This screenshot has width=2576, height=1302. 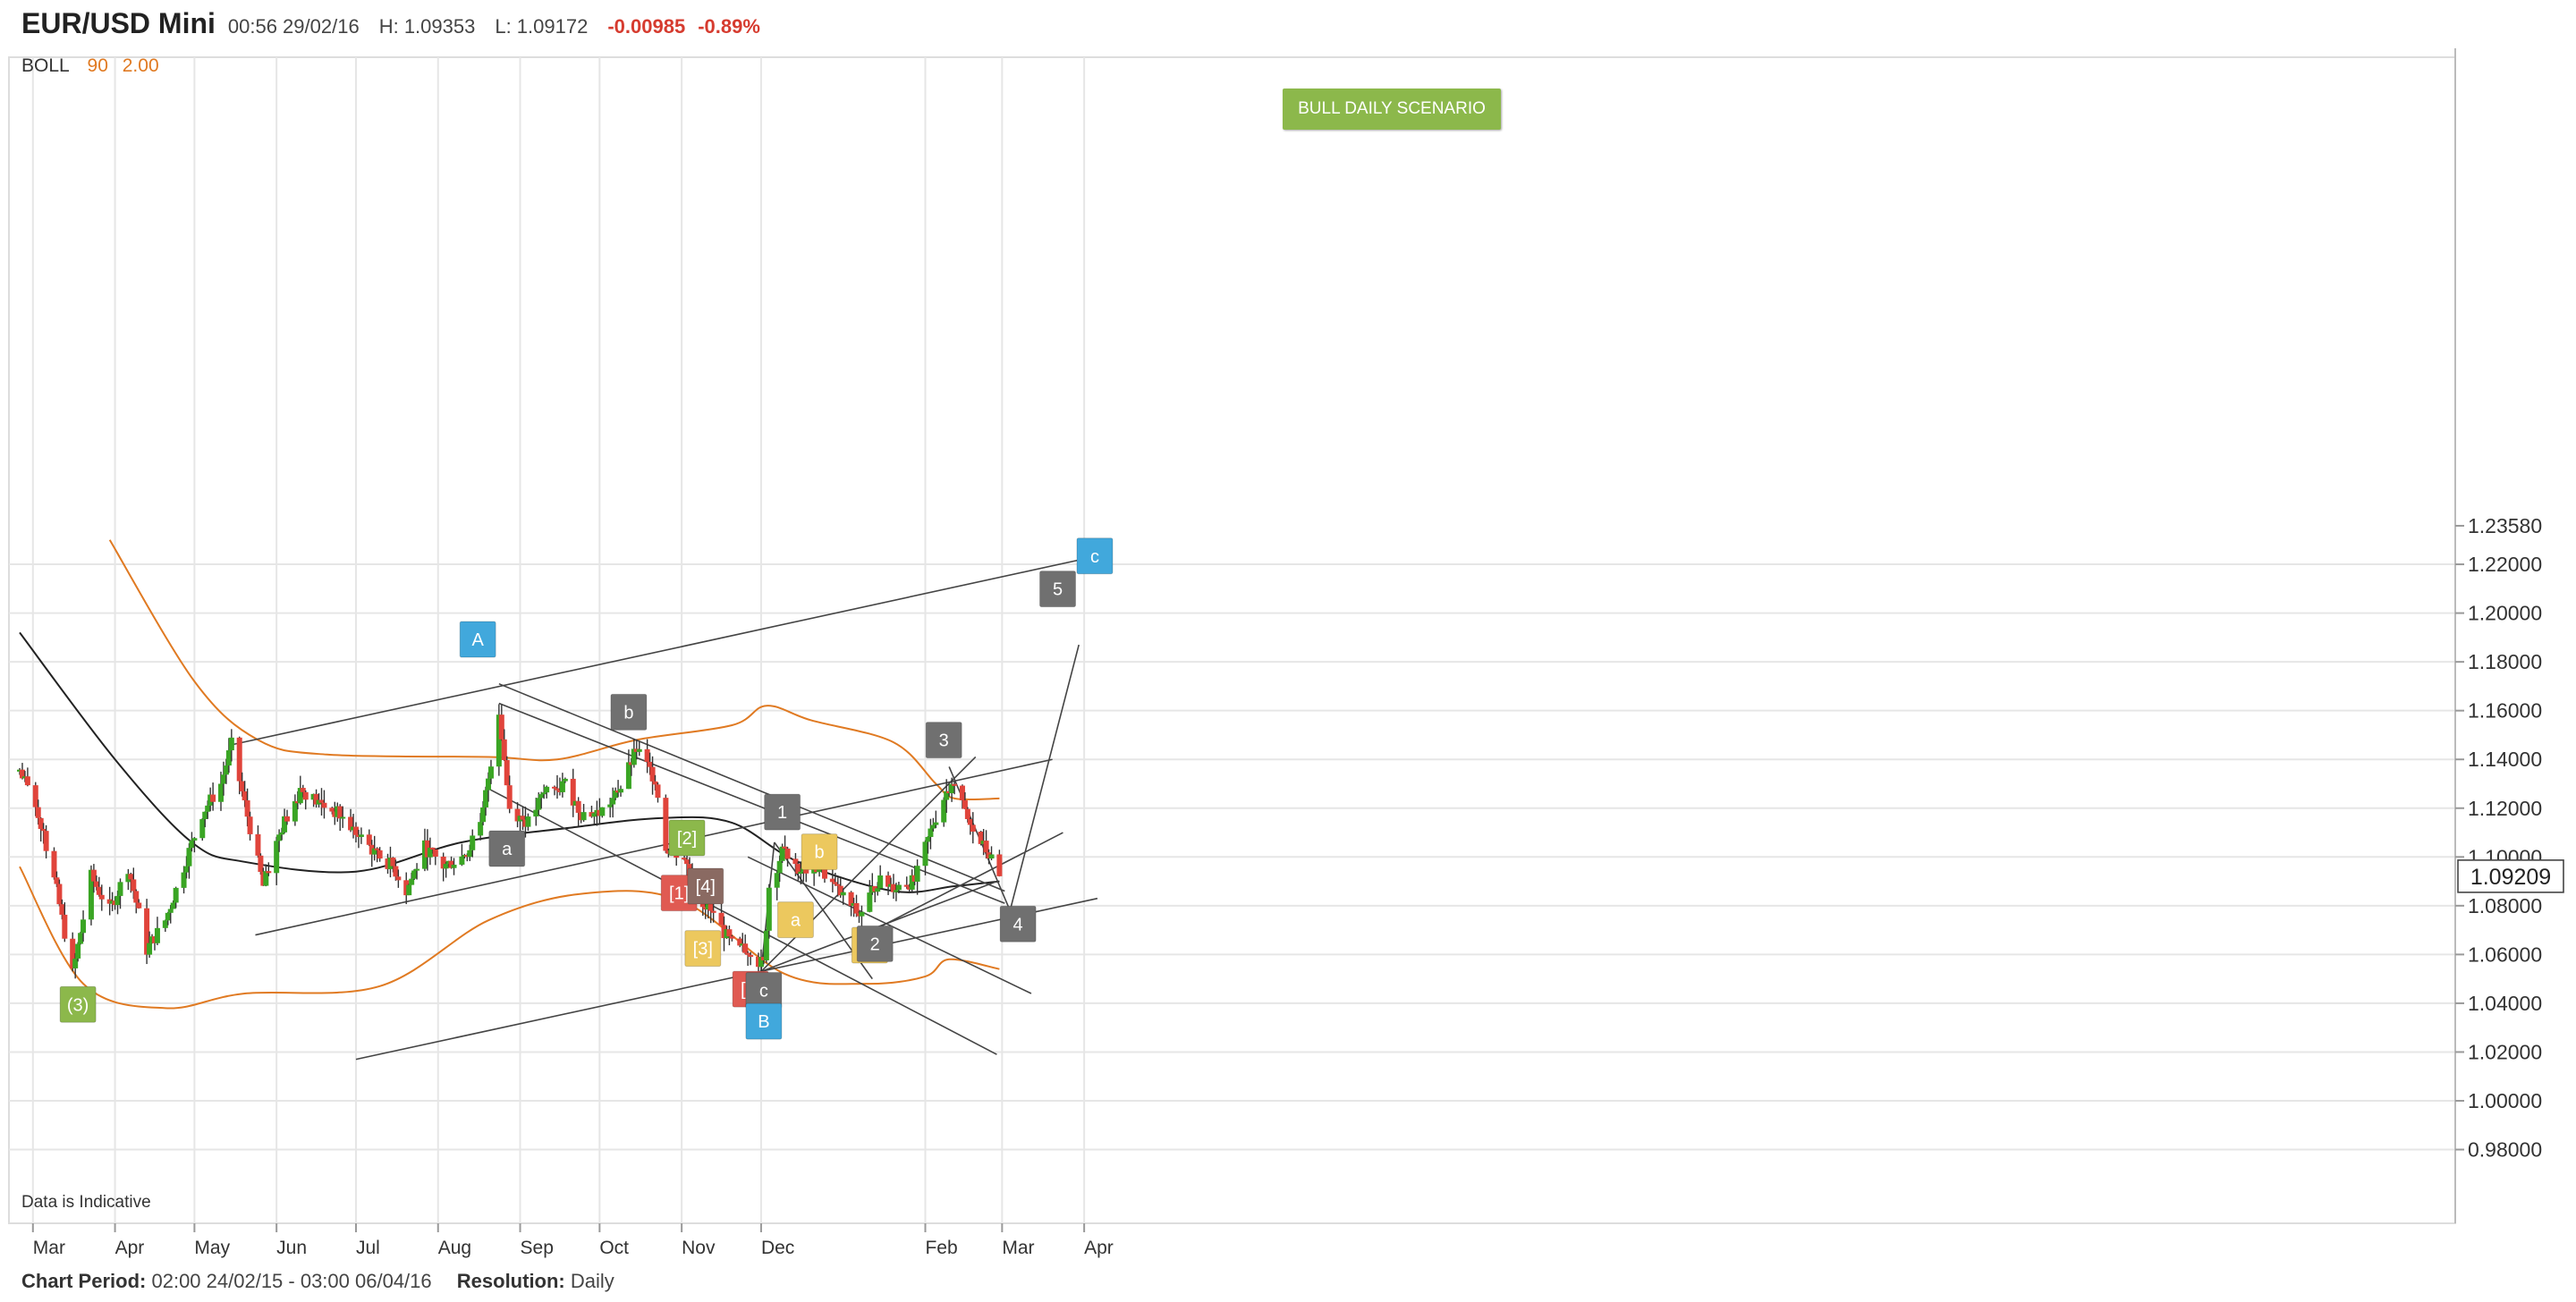 What do you see at coordinates (646, 26) in the screenshot?
I see `header-change: -0.00985` at bounding box center [646, 26].